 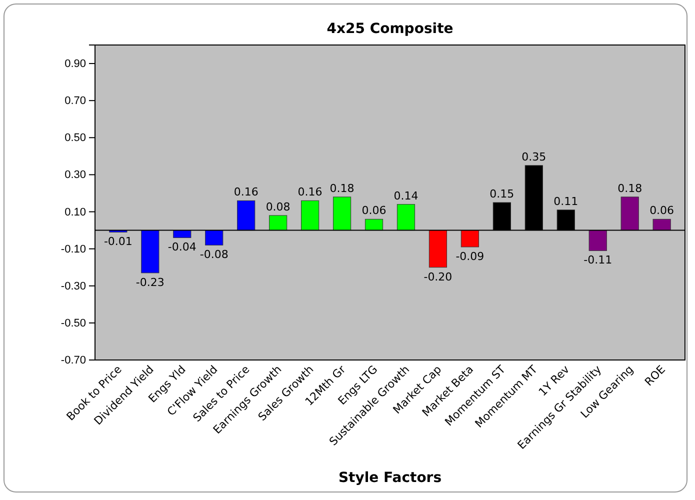 What do you see at coordinates (566, 201) in the screenshot?
I see `data-label: 0.11` at bounding box center [566, 201].